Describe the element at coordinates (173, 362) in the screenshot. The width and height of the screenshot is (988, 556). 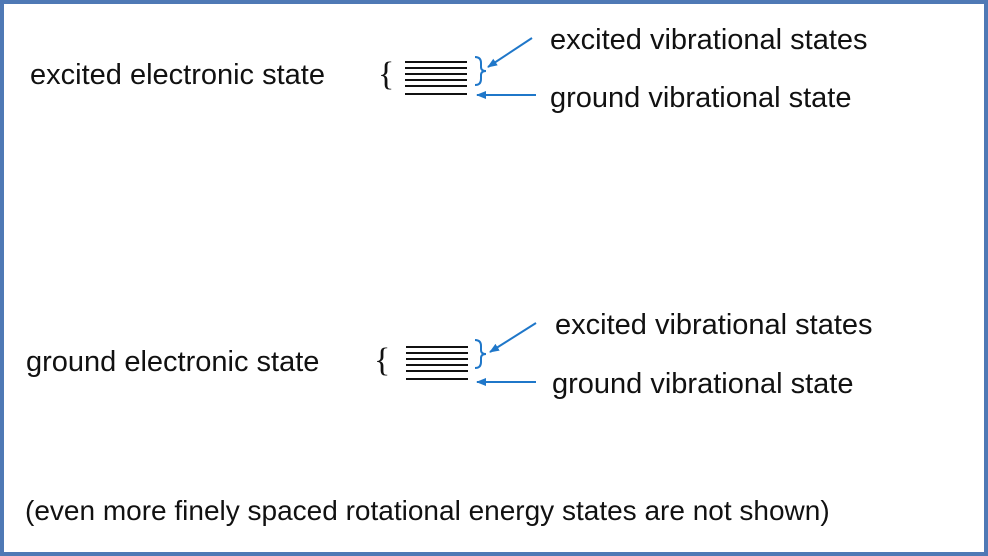
I see `ground-electronic-state-label: ground electronic state` at that location.